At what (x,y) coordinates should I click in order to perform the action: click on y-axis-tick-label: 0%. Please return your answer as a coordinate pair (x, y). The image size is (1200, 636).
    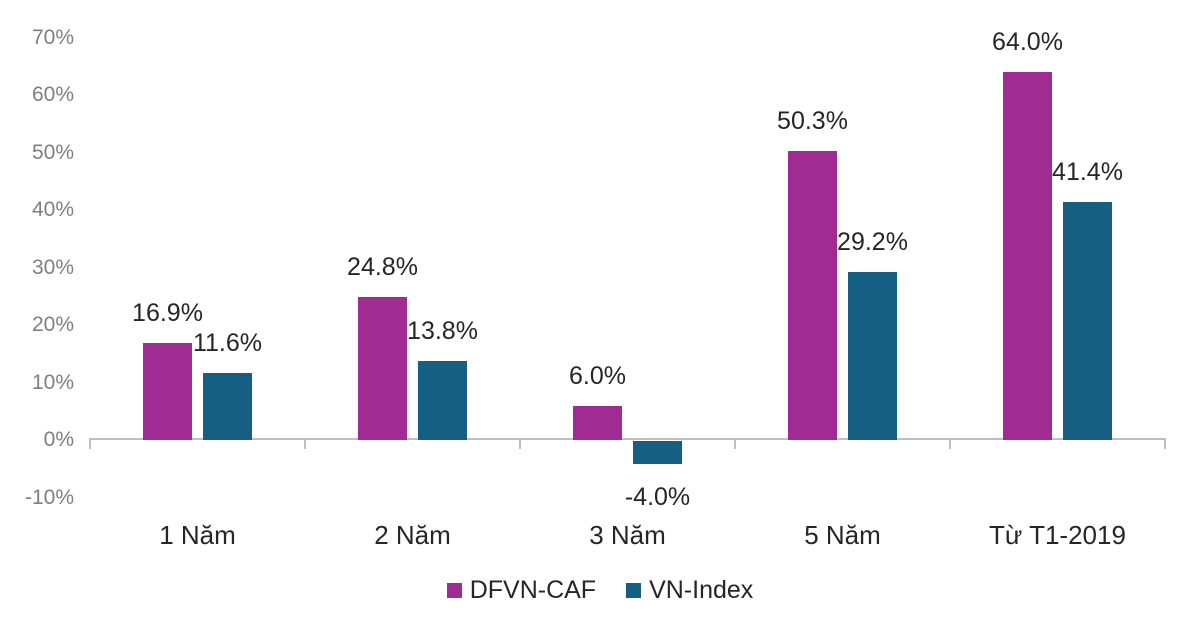
    Looking at the image, I should click on (58, 439).